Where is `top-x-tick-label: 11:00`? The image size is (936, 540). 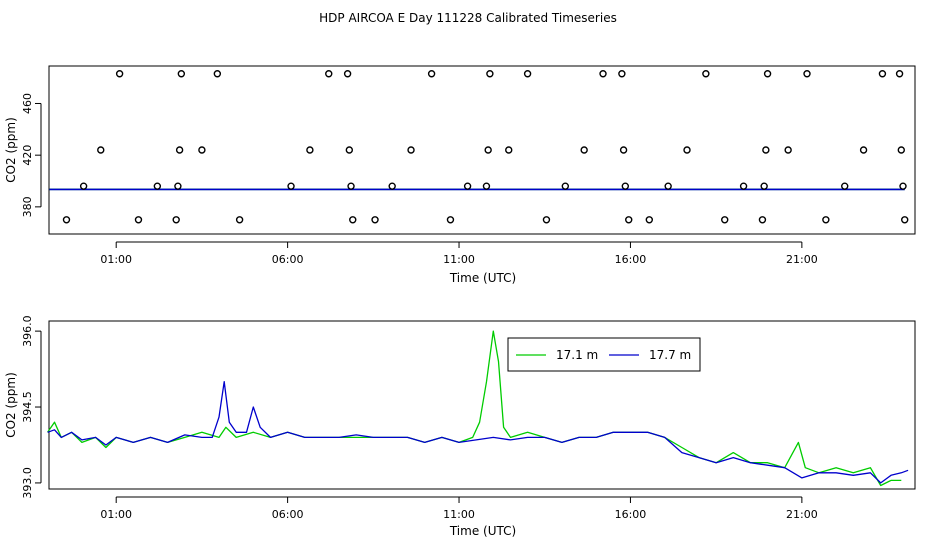 top-x-tick-label: 11:00 is located at coordinates (459, 259).